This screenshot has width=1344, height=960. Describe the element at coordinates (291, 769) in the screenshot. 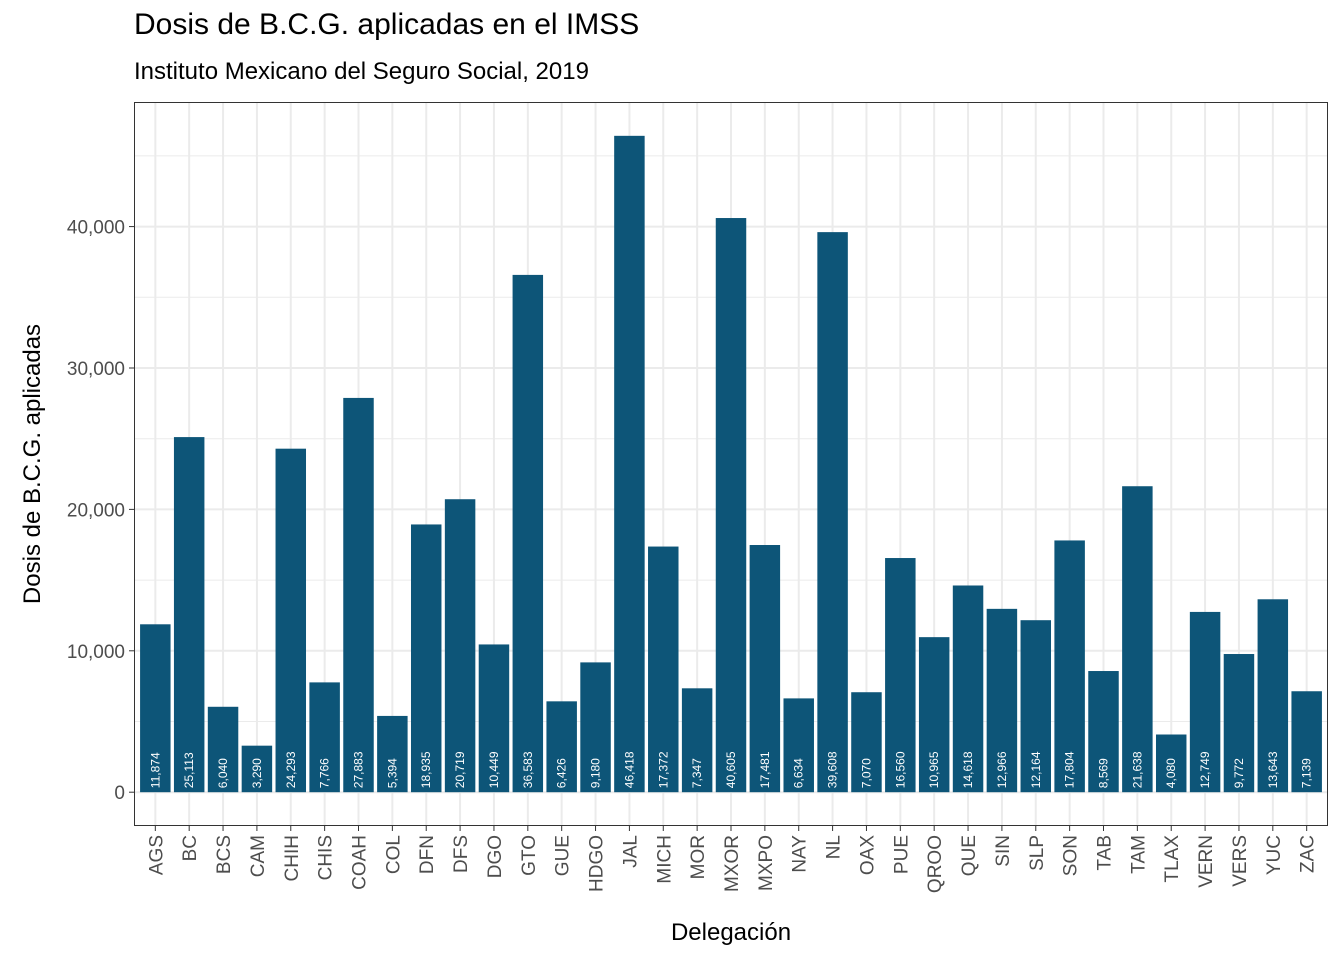

I see `bar-value-label: 24,293` at that location.